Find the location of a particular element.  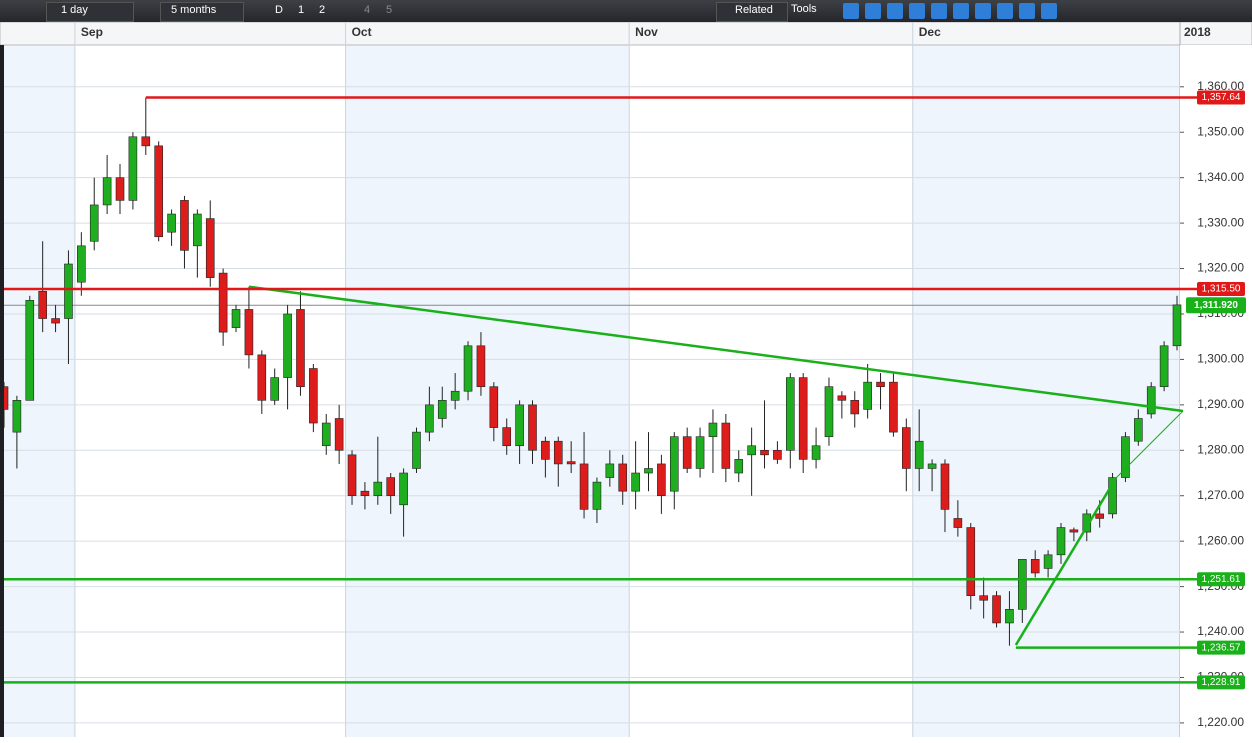

level-label: 1,236.57 is located at coordinates (1221, 647).